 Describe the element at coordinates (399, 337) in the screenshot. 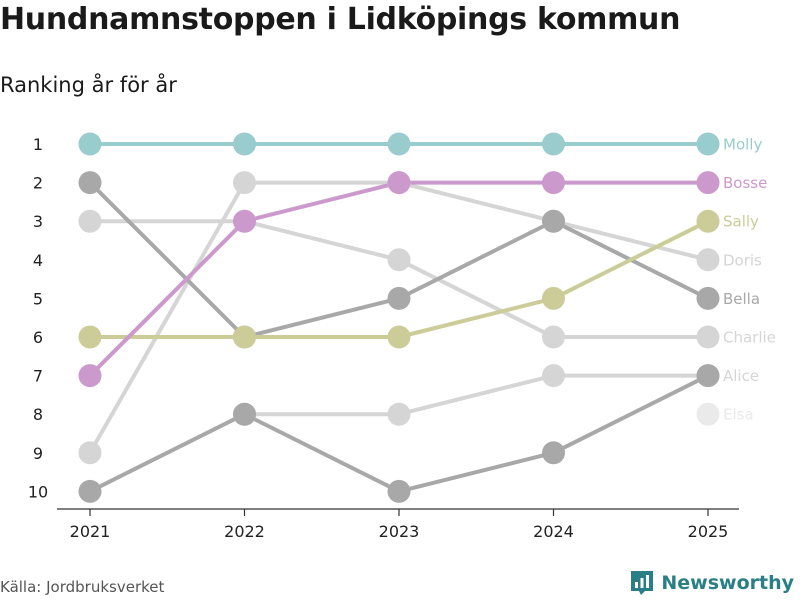

I see `marker-sally-2023` at that location.